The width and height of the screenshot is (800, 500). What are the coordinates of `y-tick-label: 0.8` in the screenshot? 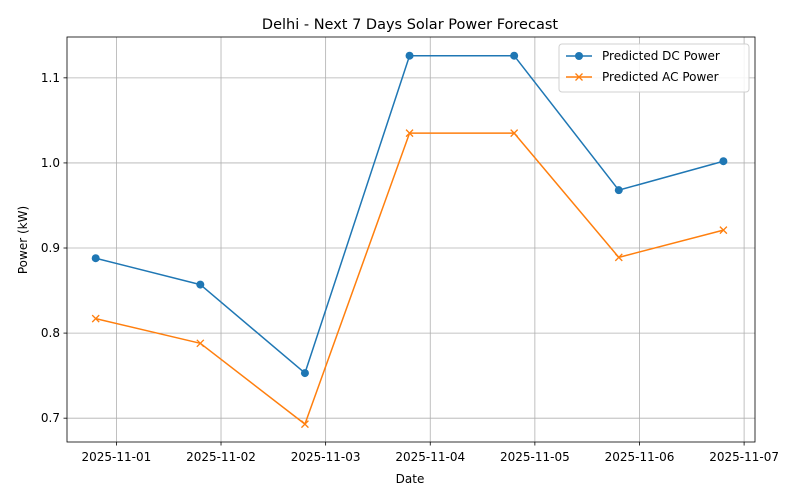 It's located at (50, 333).